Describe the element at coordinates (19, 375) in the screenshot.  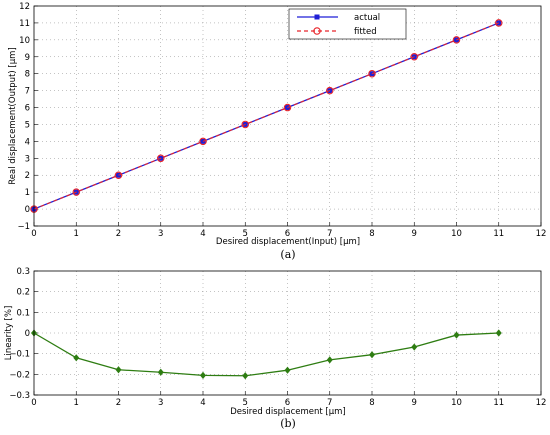
I see `y-tick-label: −0.2` at that location.